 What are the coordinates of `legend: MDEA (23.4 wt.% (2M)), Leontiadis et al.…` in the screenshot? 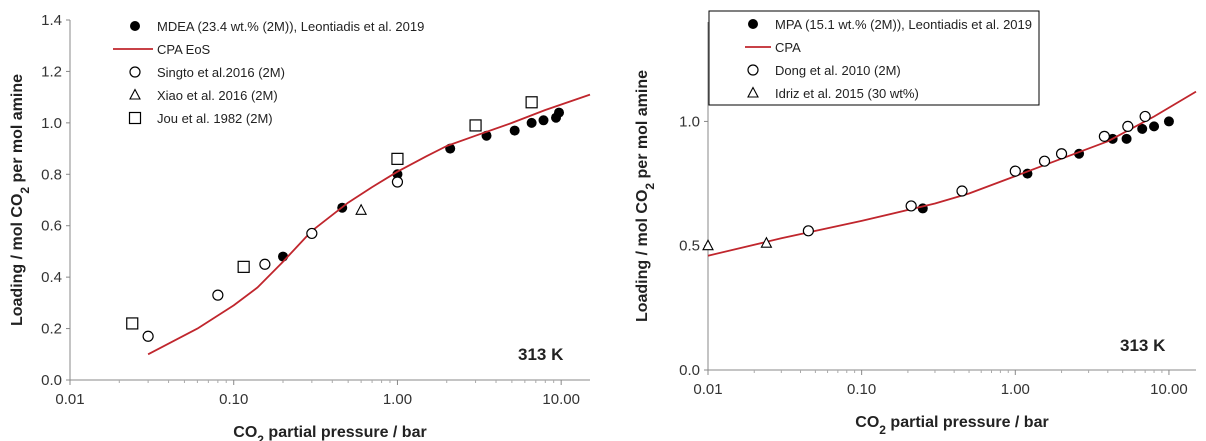 It's located at (268, 72).